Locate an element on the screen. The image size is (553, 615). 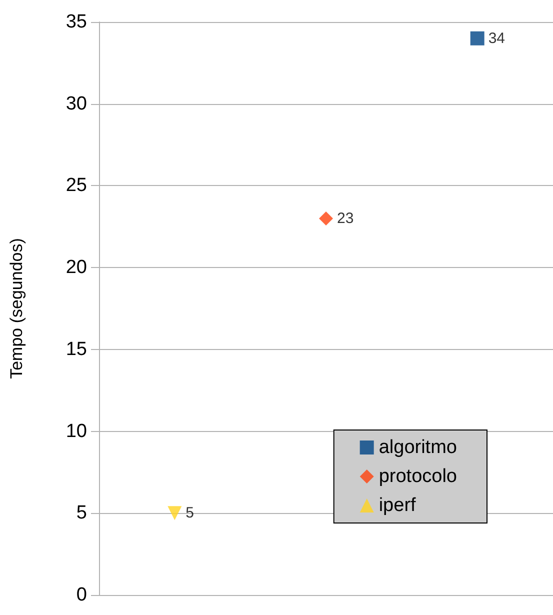
data-label: 5 is located at coordinates (190, 513).